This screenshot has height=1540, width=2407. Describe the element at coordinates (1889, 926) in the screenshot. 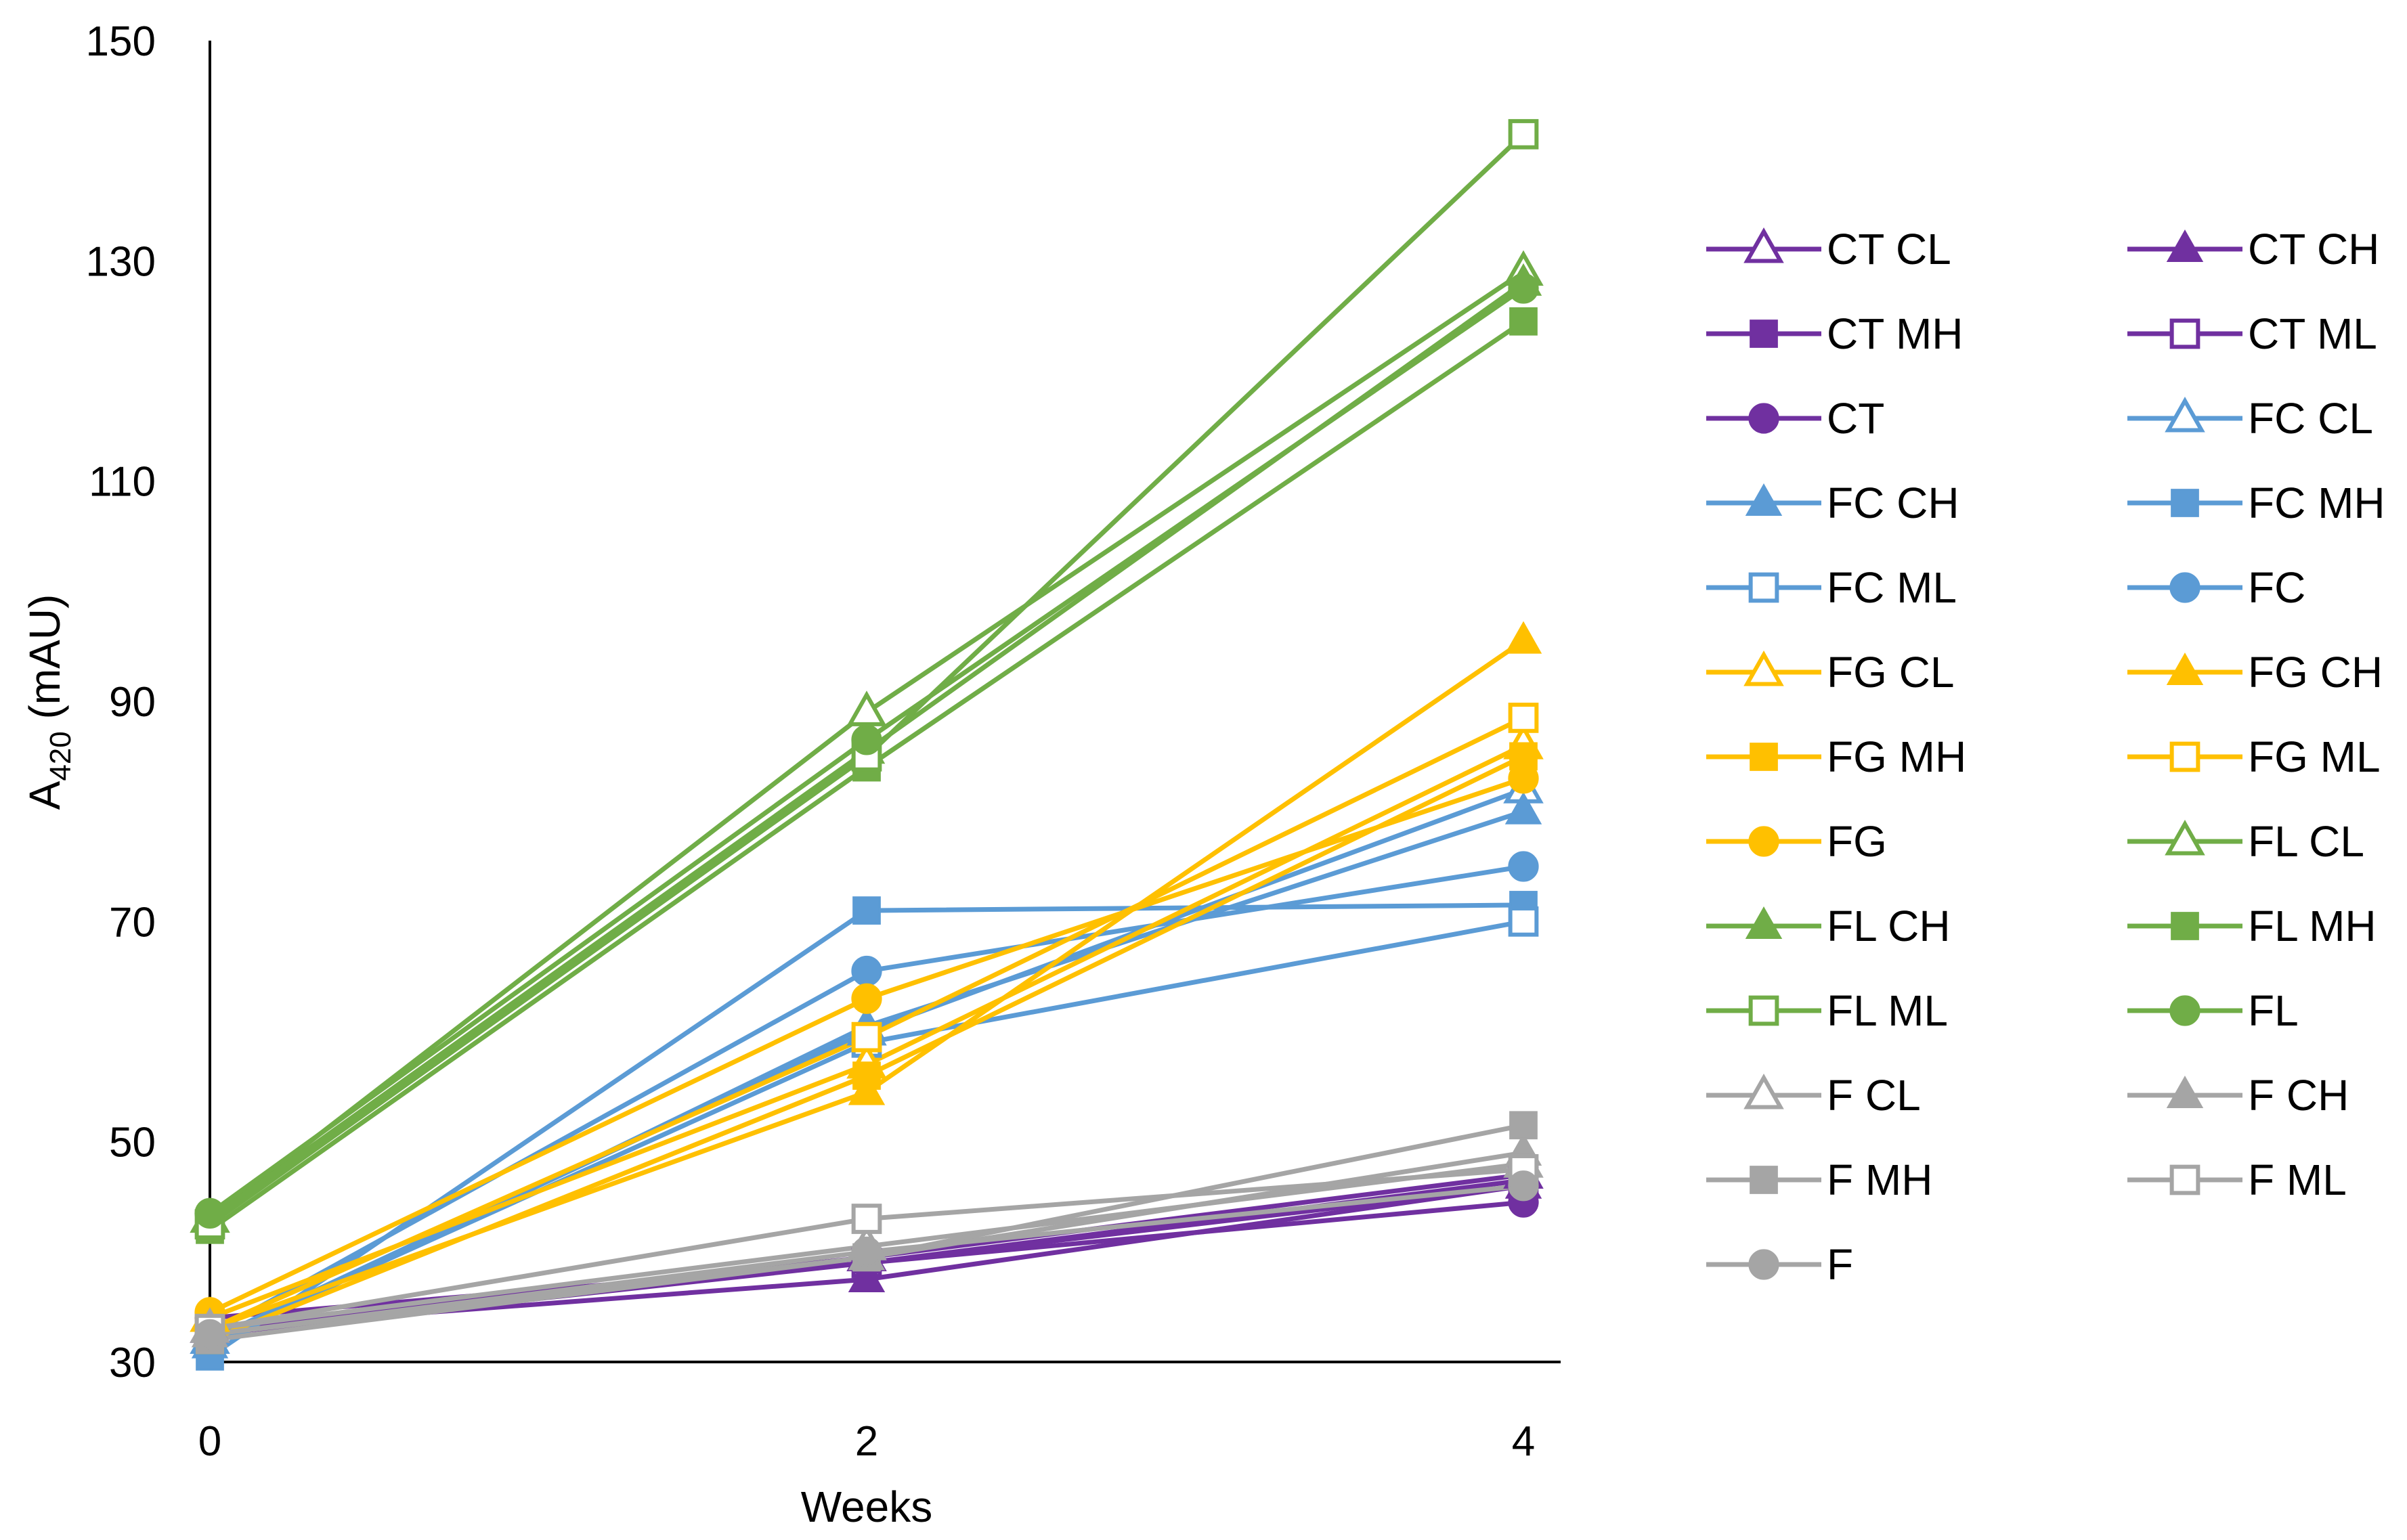

I see `legend-label: FL CH` at that location.